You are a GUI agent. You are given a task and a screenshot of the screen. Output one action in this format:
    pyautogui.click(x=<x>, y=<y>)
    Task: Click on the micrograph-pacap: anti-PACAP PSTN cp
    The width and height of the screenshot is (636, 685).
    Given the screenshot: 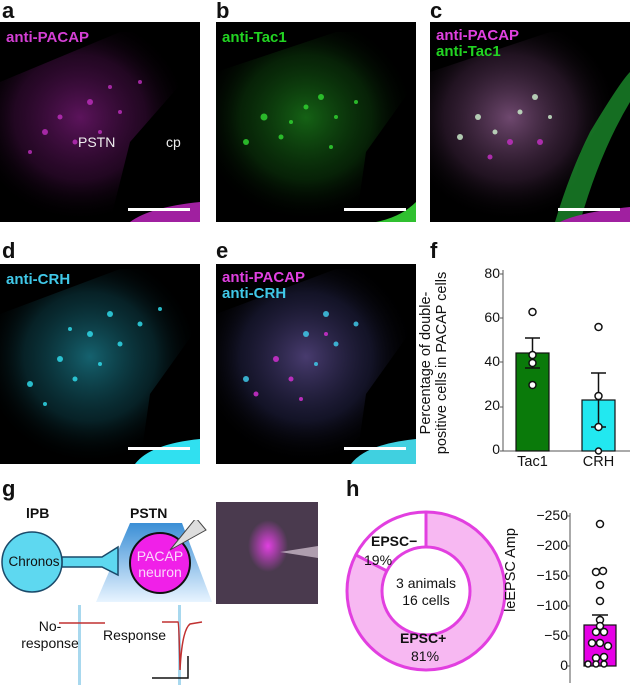 What is the action you would take?
    pyautogui.click(x=100, y=122)
    